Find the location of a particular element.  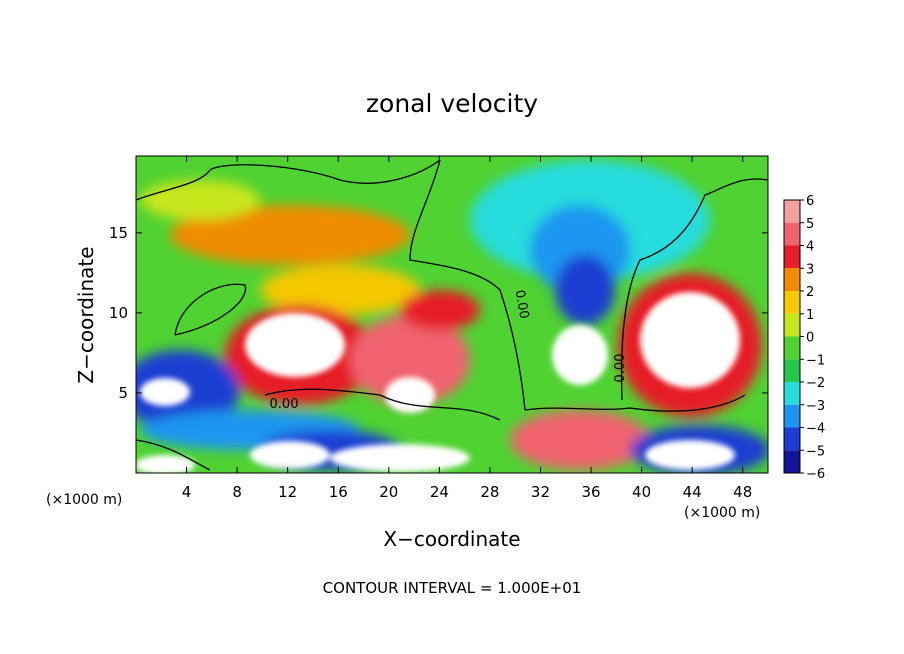

y-tick-label: 5 is located at coordinates (123, 393).